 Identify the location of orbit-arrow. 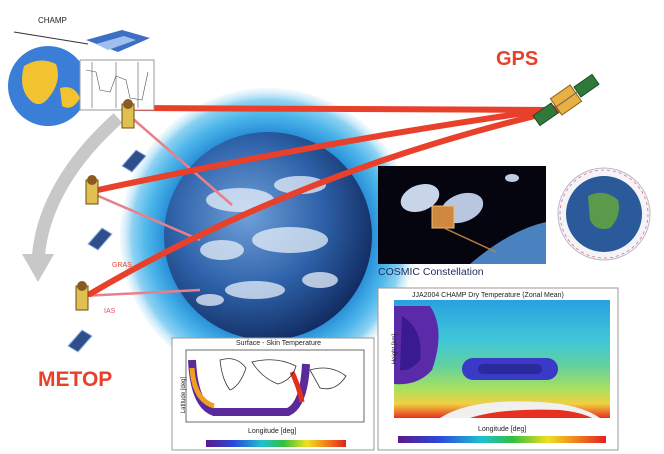
(72, 197).